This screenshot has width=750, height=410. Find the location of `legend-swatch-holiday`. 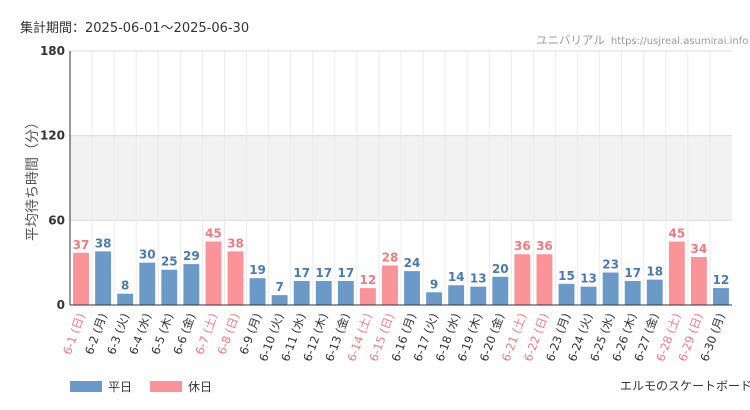

legend-swatch-holiday is located at coordinates (166, 386).